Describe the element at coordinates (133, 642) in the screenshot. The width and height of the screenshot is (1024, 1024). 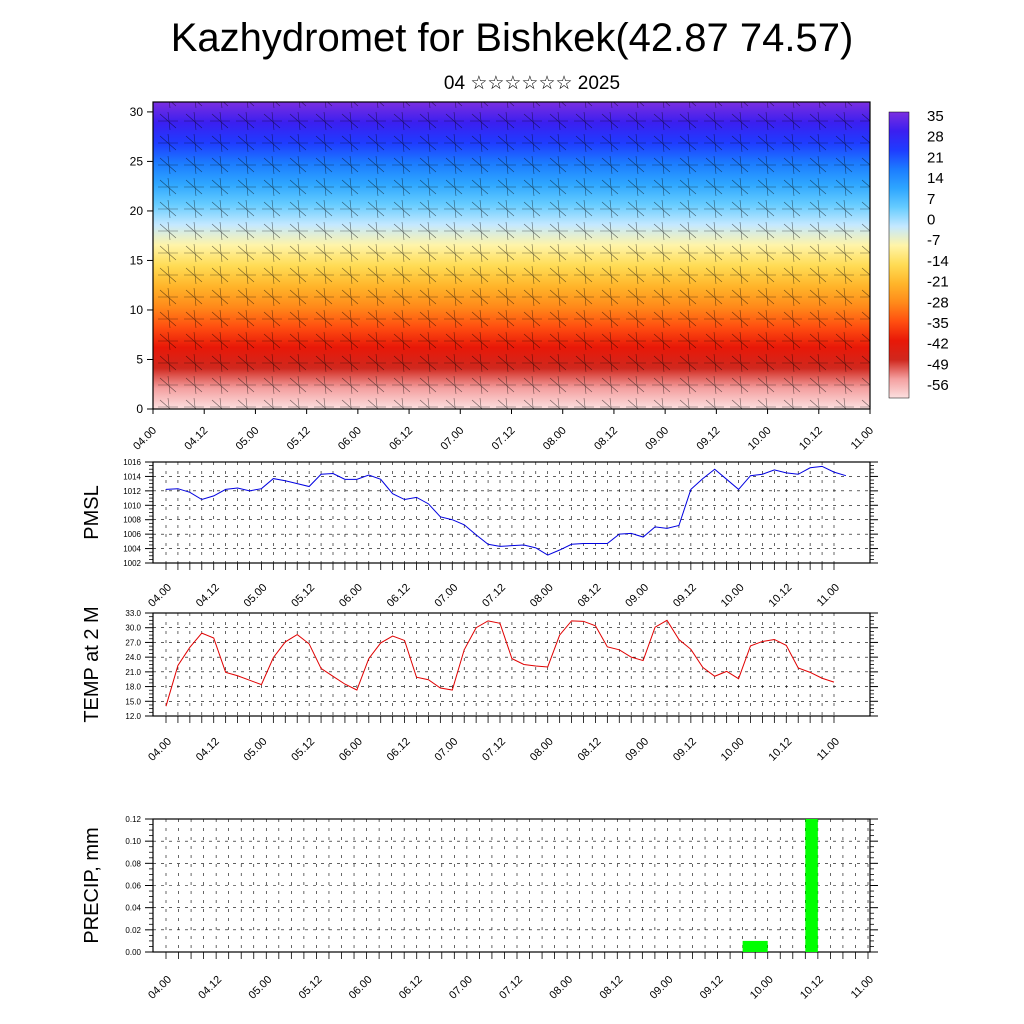
I see `y-tick-label: 27.0` at that location.